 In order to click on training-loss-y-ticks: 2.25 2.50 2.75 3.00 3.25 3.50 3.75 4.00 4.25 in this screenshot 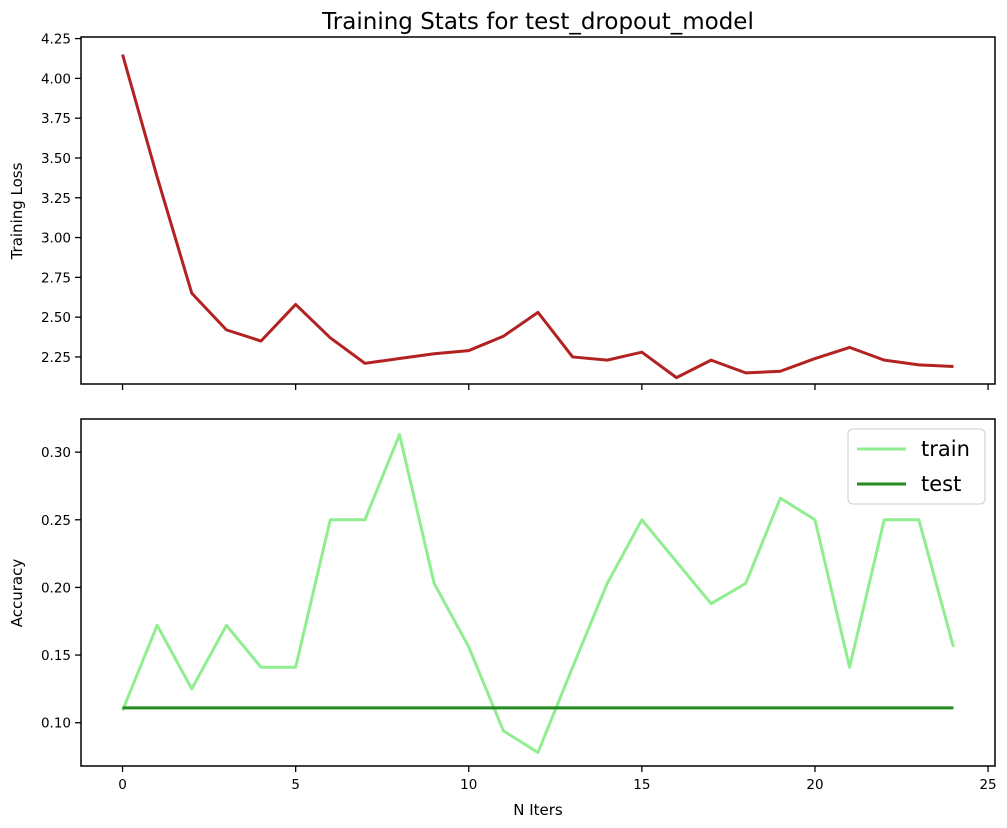, I will do `click(61, 199)`.